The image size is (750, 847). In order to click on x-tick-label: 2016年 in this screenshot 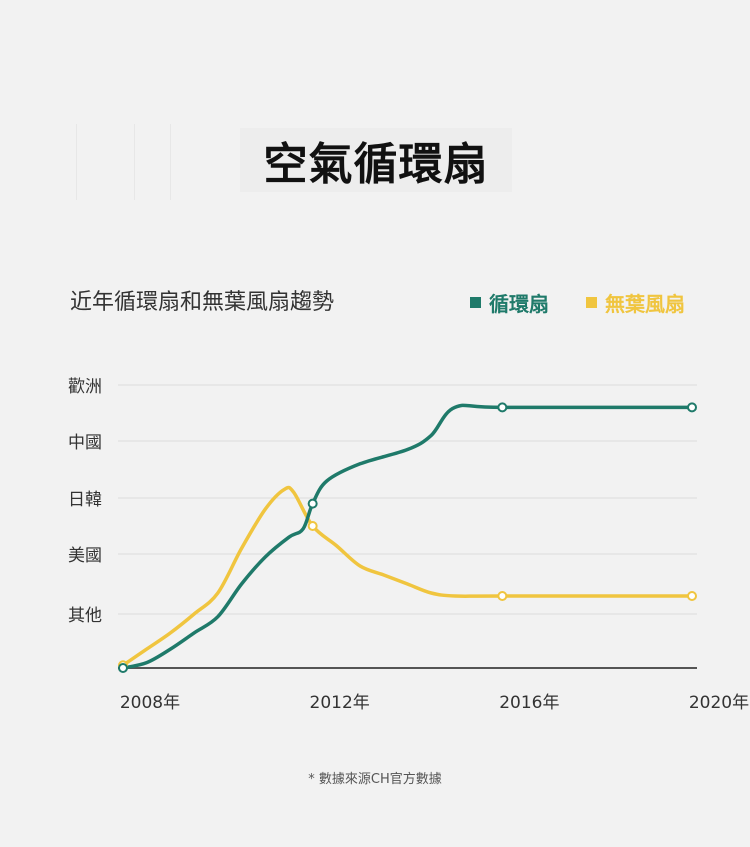, I will do `click(529, 703)`.